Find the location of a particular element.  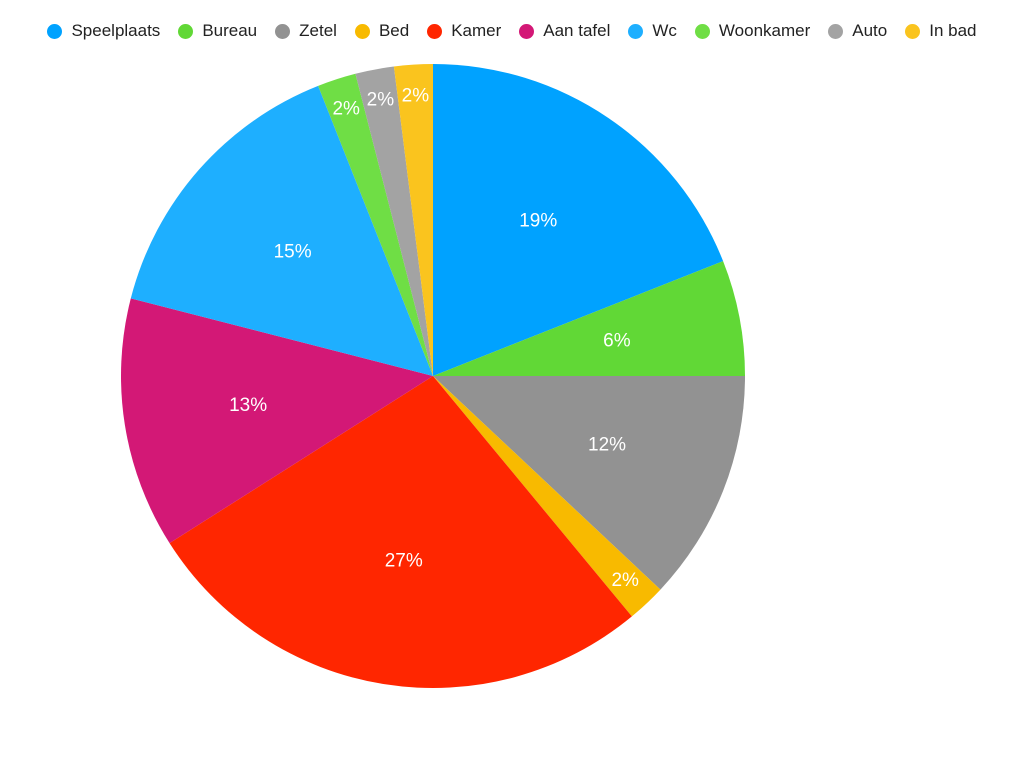

pie-slice-woonkamer is located at coordinates (375, 224).